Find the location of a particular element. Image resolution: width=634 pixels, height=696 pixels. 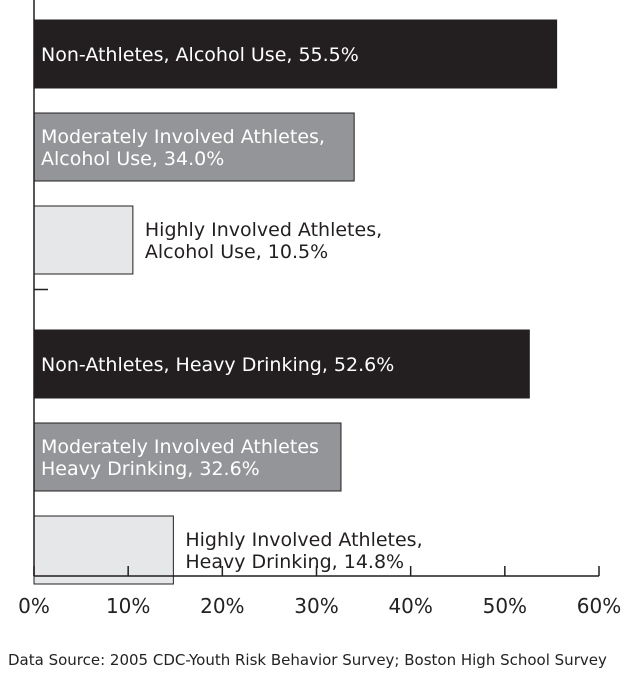

x-tick-label: 0% is located at coordinates (34, 606).